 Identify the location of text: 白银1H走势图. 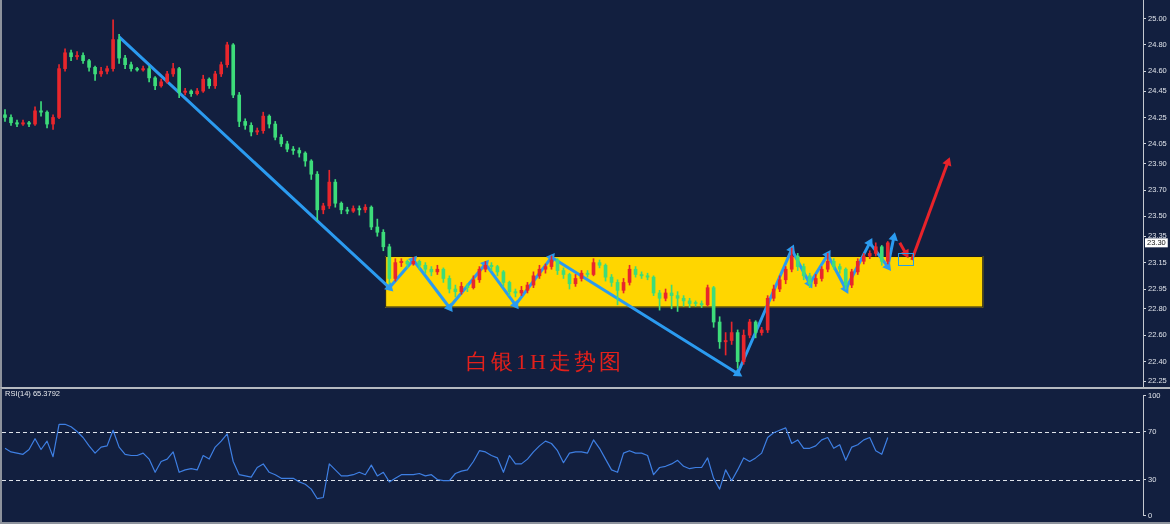
(545, 362).